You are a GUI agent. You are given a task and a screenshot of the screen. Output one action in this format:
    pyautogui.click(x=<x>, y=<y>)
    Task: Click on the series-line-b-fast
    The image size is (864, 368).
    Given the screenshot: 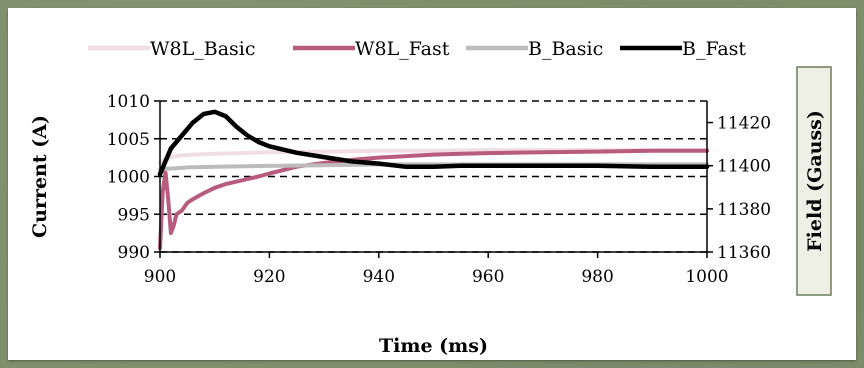 What is the action you would take?
    pyautogui.click(x=433, y=143)
    